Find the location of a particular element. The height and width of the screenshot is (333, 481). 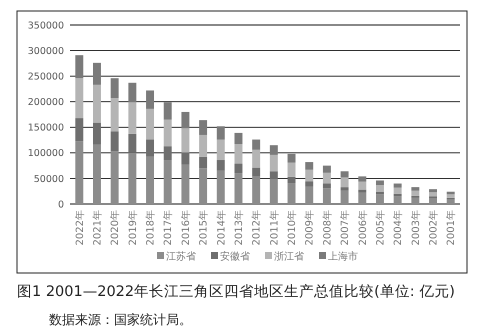

x-tick-label: 2007年 is located at coordinates (345, 228).